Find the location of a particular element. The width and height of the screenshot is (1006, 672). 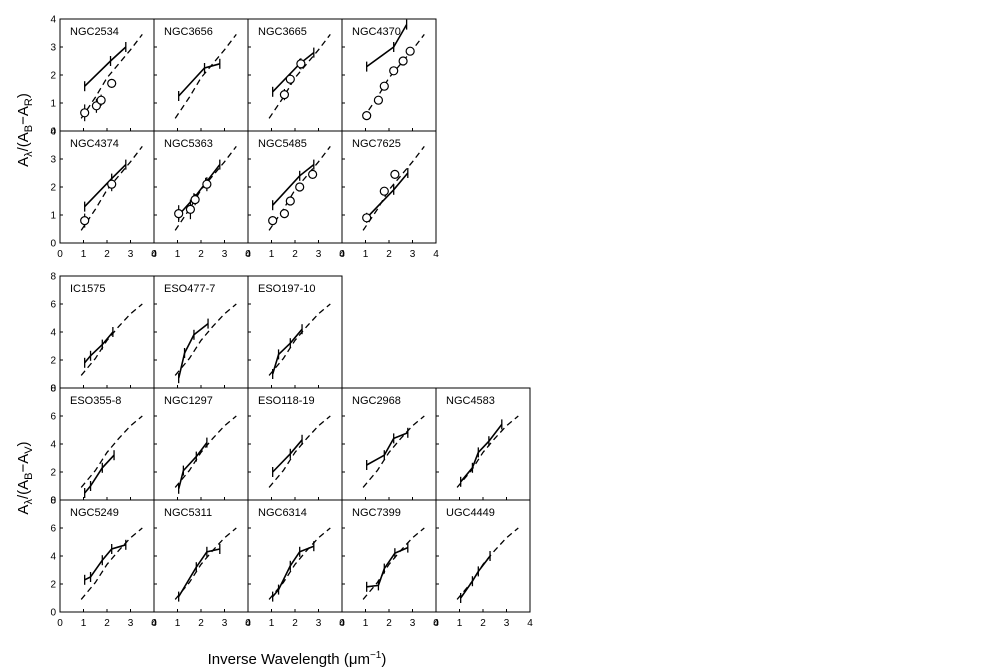

panel-label: ESO197-10 is located at coordinates (286, 289).